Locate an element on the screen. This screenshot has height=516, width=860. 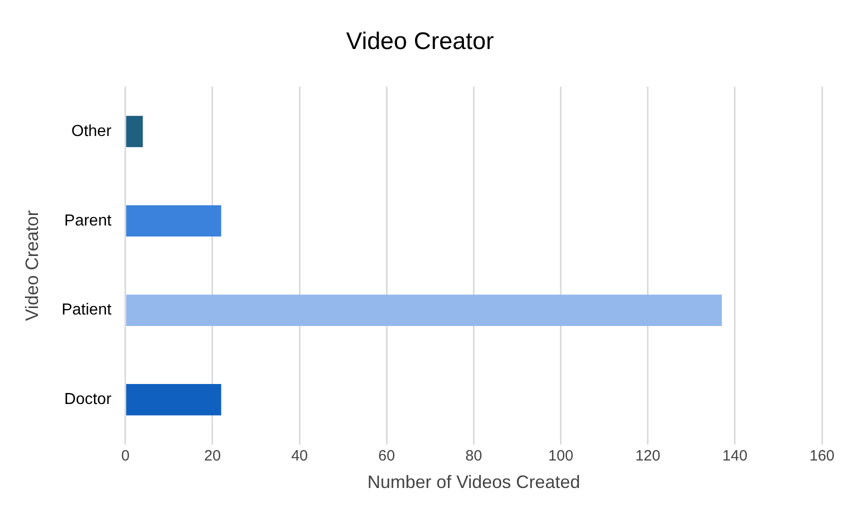
x-tick-label: 80 is located at coordinates (473, 456).